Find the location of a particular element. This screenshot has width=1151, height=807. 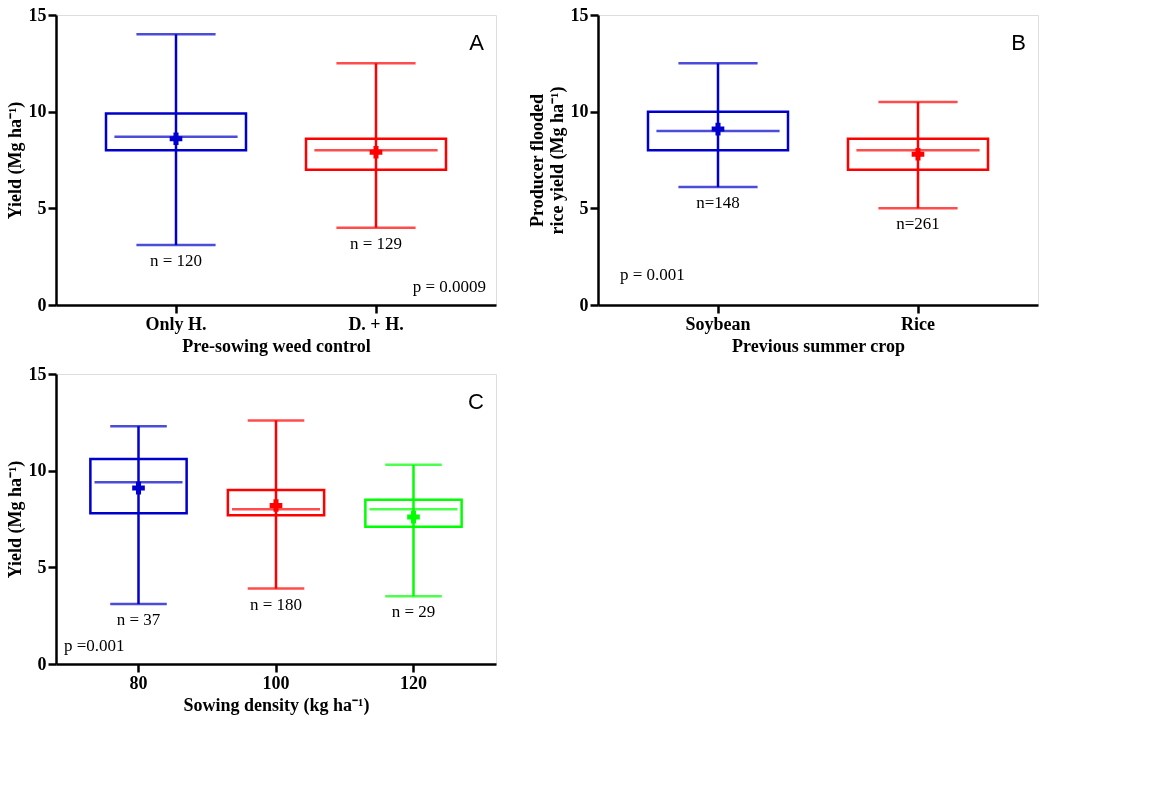

x-tick-label: D. + H. is located at coordinates (376, 323).